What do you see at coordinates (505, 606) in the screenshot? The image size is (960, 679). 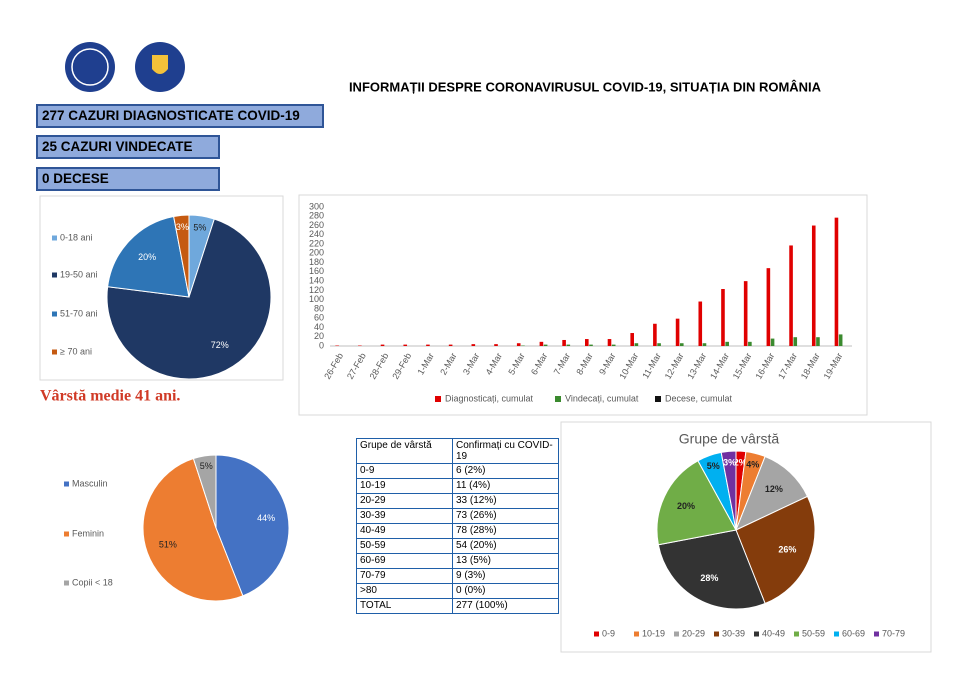 I see `table-cell: 277 (100%)` at bounding box center [505, 606].